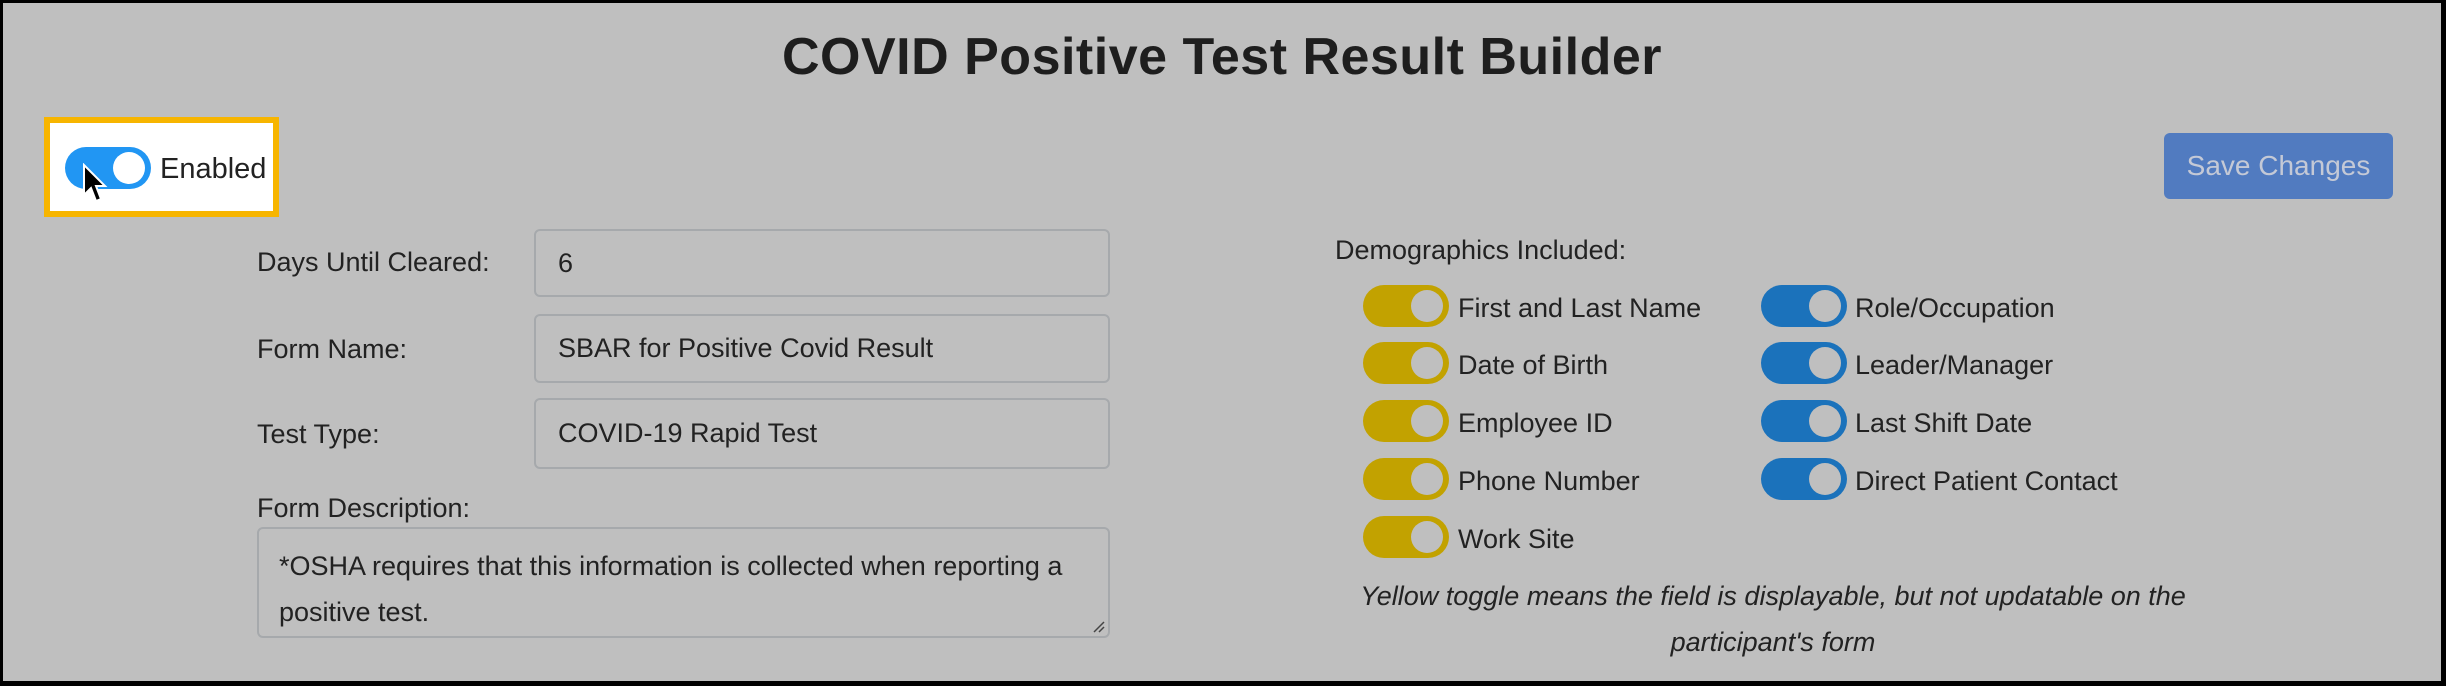  I want to click on test-type-label: Test Type:, so click(318, 434).